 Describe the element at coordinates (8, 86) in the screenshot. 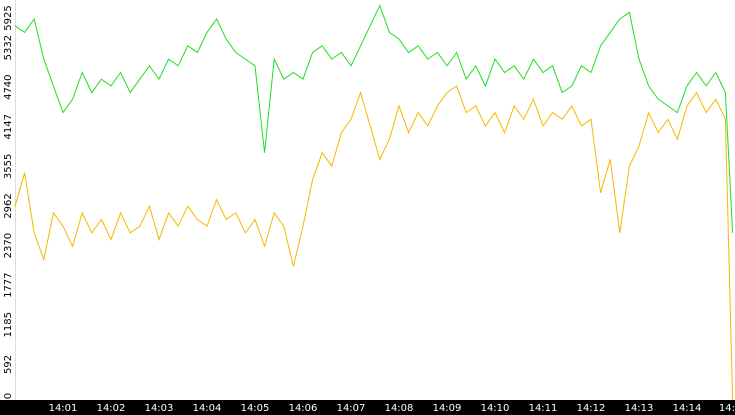

I see `y-tick-label: 4740` at that location.